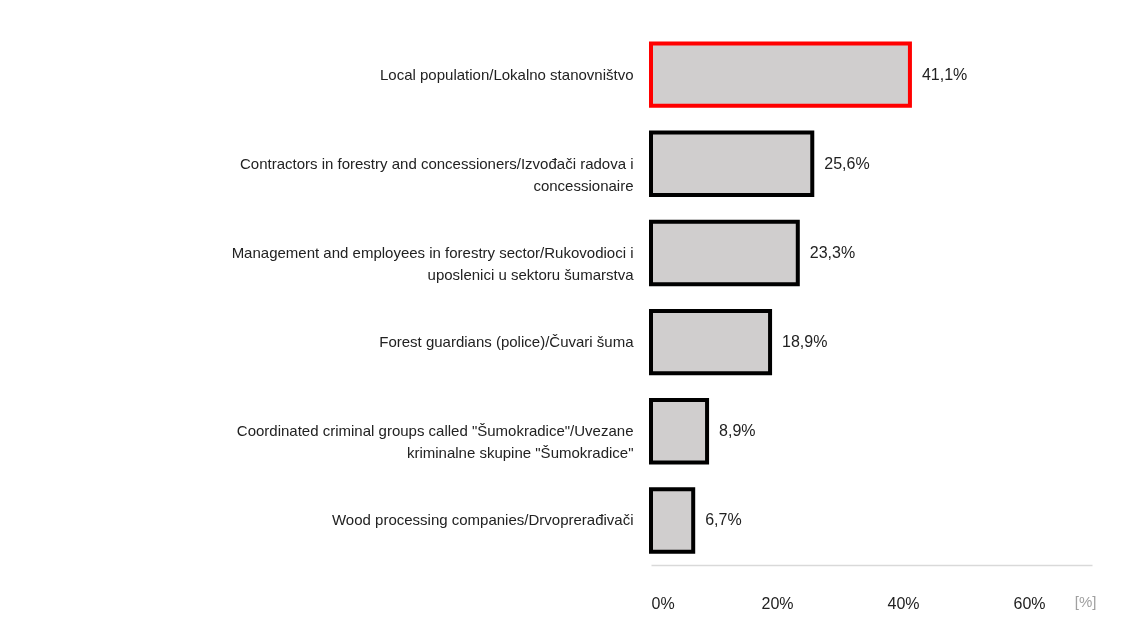  Describe the element at coordinates (944, 74) in the screenshot. I see `data-label: 41,1%` at that location.